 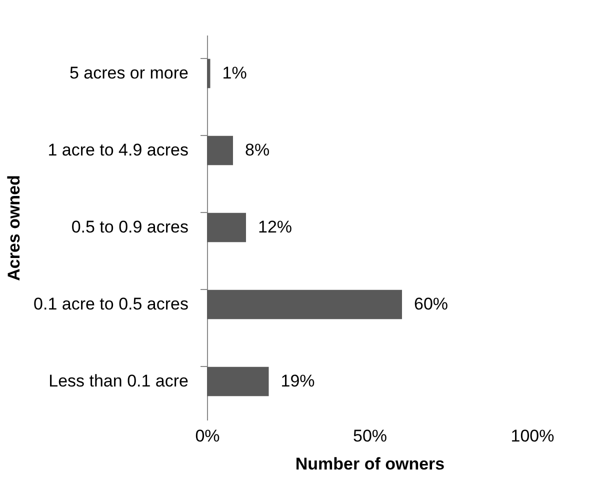 What do you see at coordinates (207, 436) in the screenshot?
I see `x-tick-label: 0%` at bounding box center [207, 436].